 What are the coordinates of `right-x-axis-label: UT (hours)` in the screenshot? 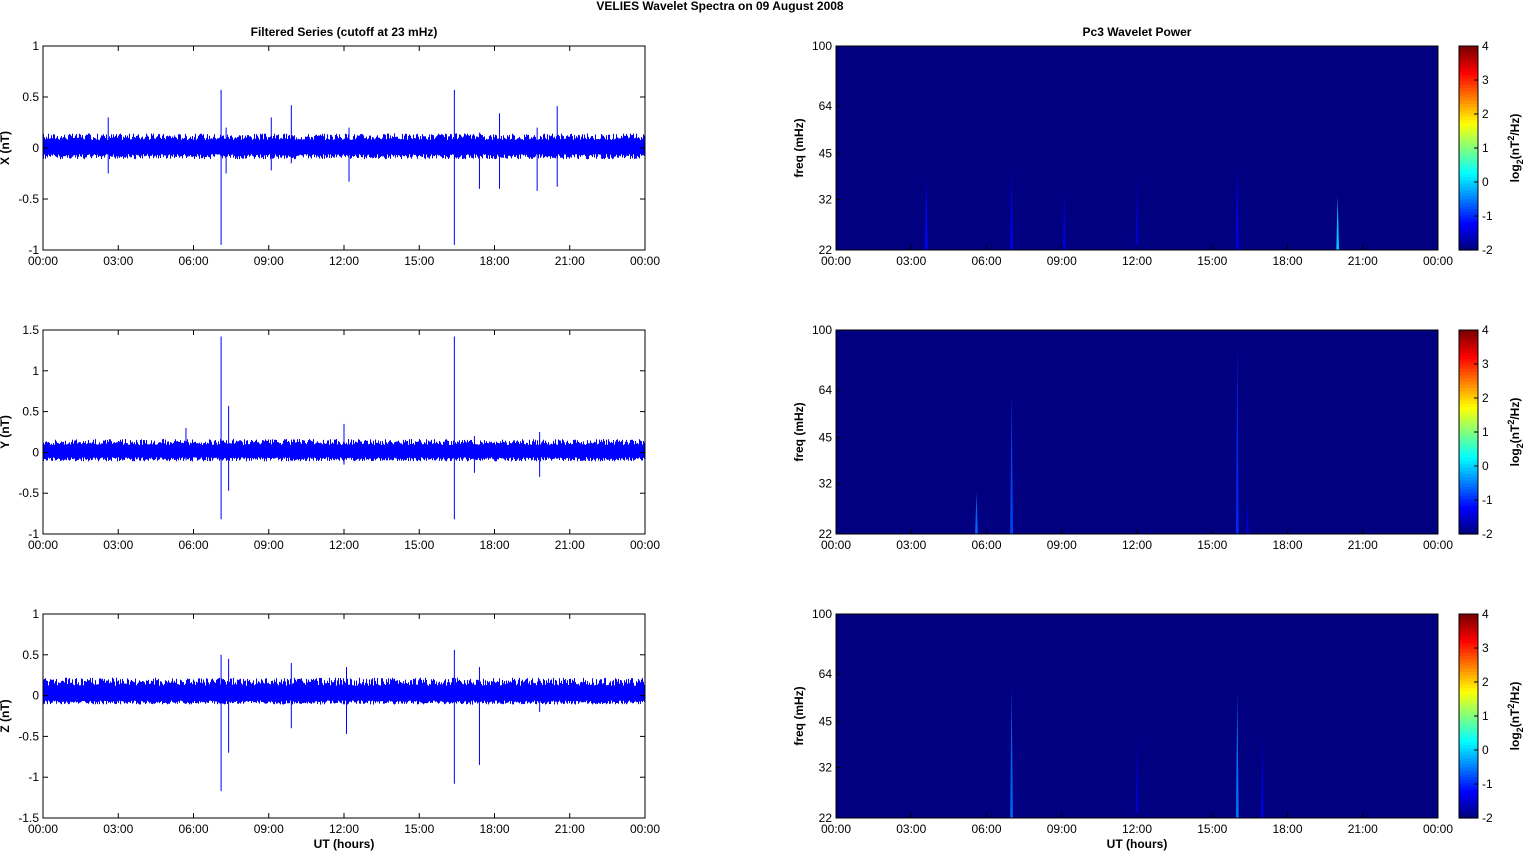 It's located at (1137, 844).